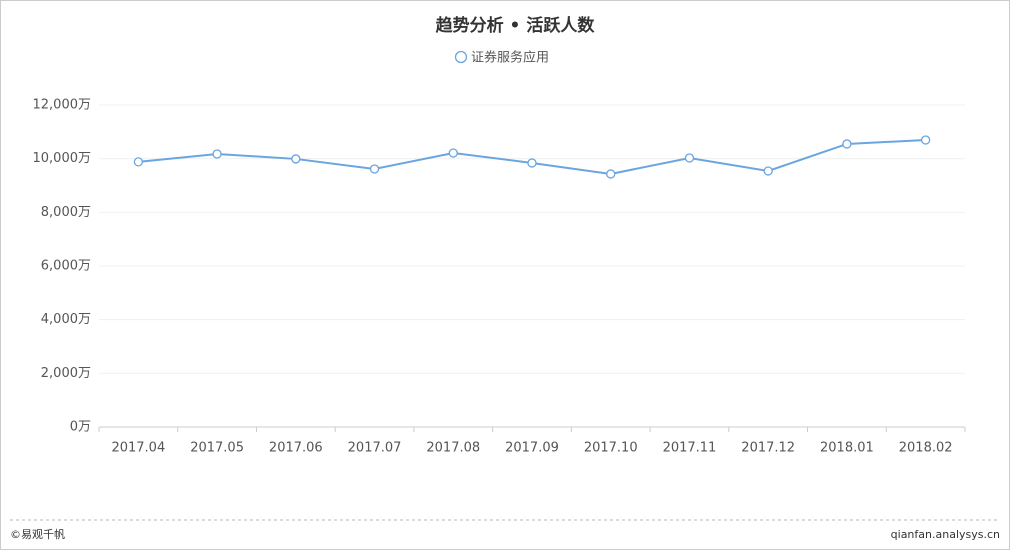  What do you see at coordinates (461, 57) in the screenshot?
I see `legend-marker` at bounding box center [461, 57].